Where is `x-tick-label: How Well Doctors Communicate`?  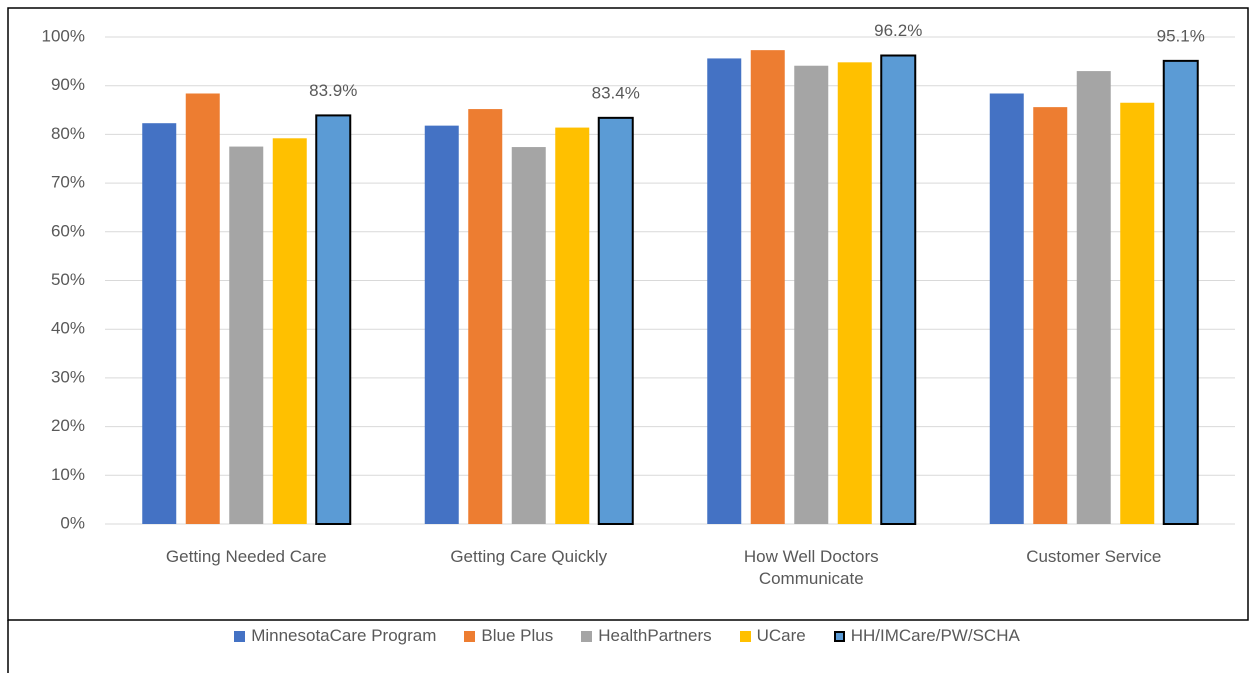
x-tick-label: How Well Doctors Communicate is located at coordinates (811, 567).